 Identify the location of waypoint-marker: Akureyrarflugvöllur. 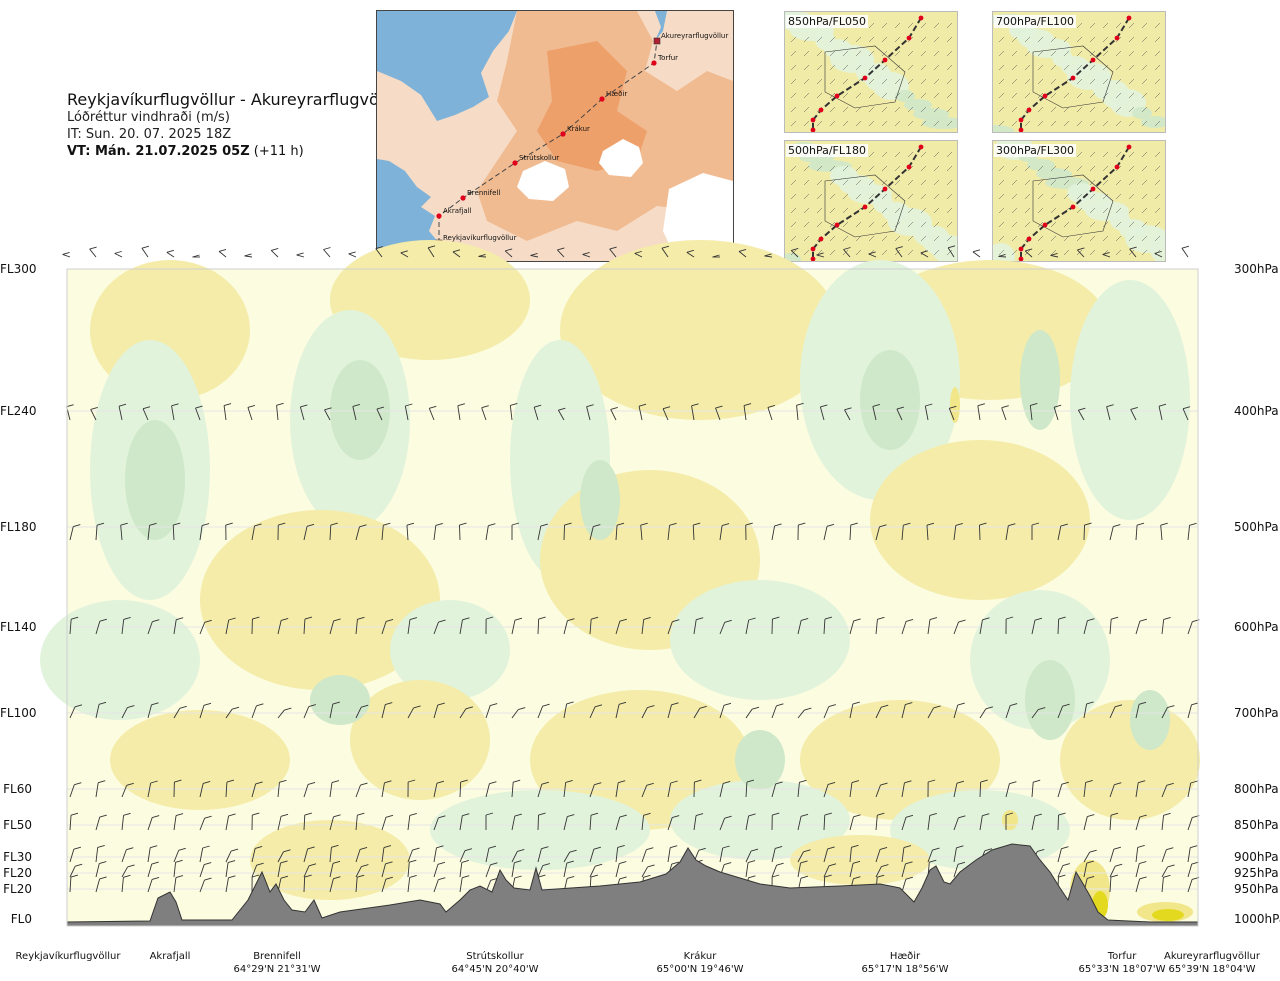
(690, 38).